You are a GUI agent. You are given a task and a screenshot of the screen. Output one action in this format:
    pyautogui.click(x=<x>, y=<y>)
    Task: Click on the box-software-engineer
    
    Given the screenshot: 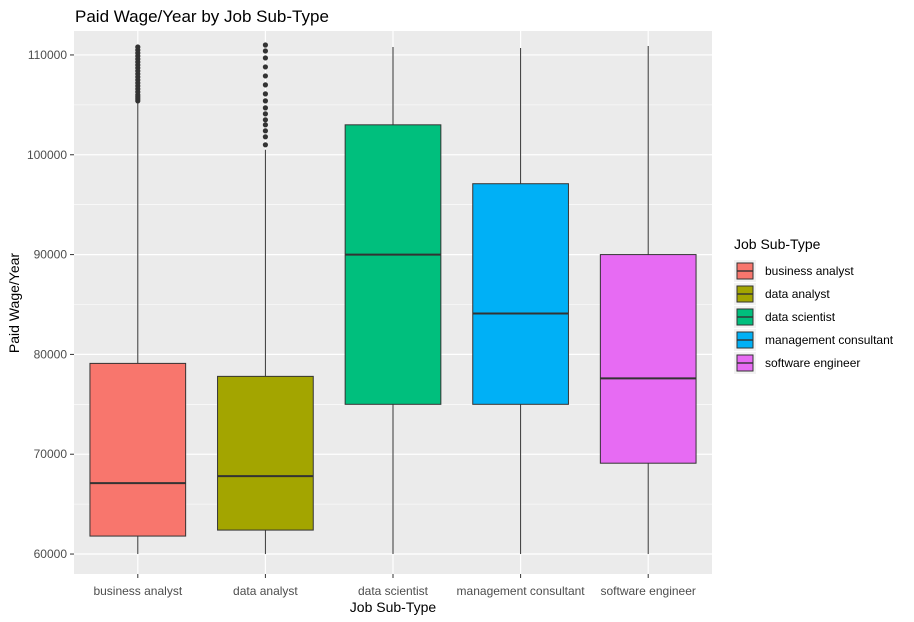 What is the action you would take?
    pyautogui.click(x=648, y=300)
    